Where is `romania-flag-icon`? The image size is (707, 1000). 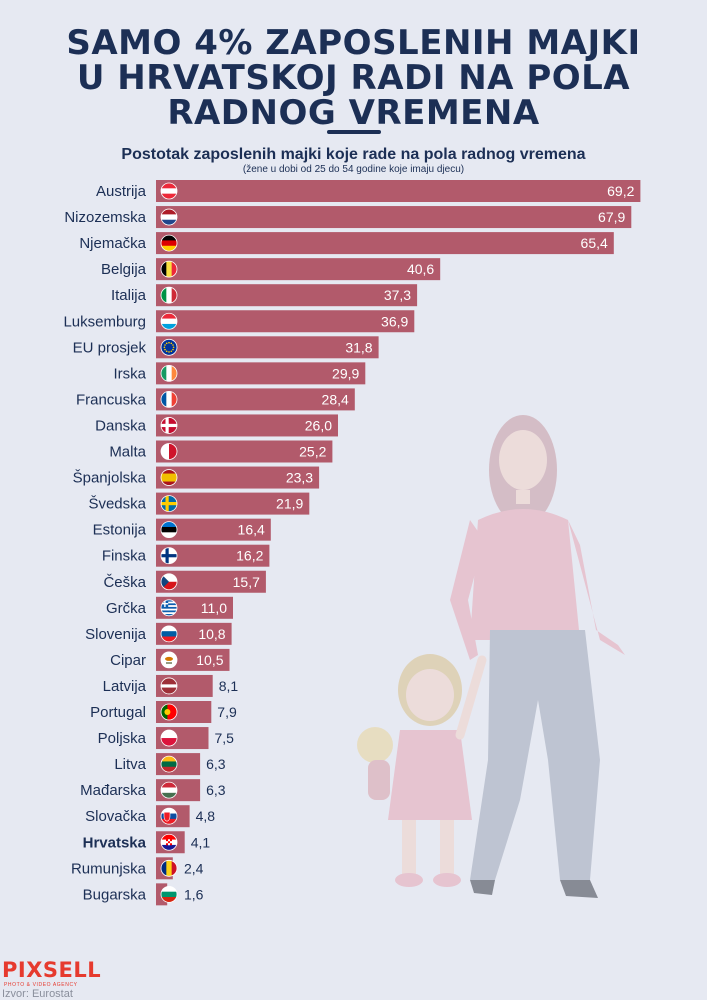
romania-flag-icon is located at coordinates (169, 868).